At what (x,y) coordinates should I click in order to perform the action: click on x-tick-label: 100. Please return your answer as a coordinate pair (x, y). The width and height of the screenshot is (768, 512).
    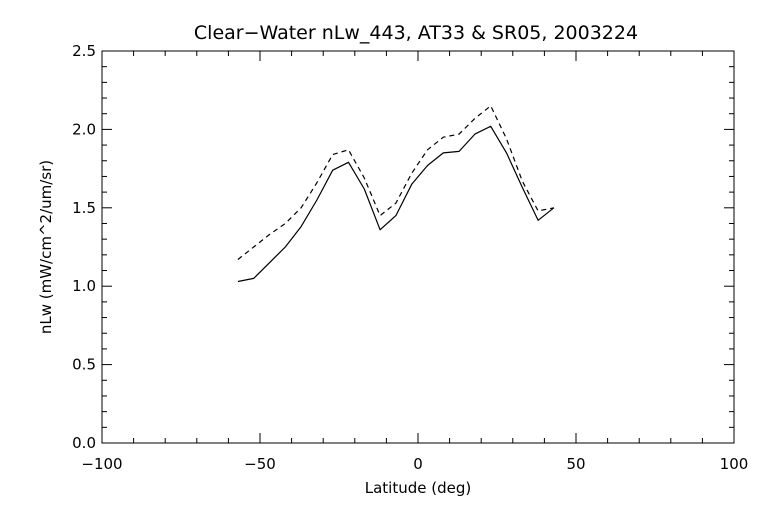
    Looking at the image, I should click on (734, 464).